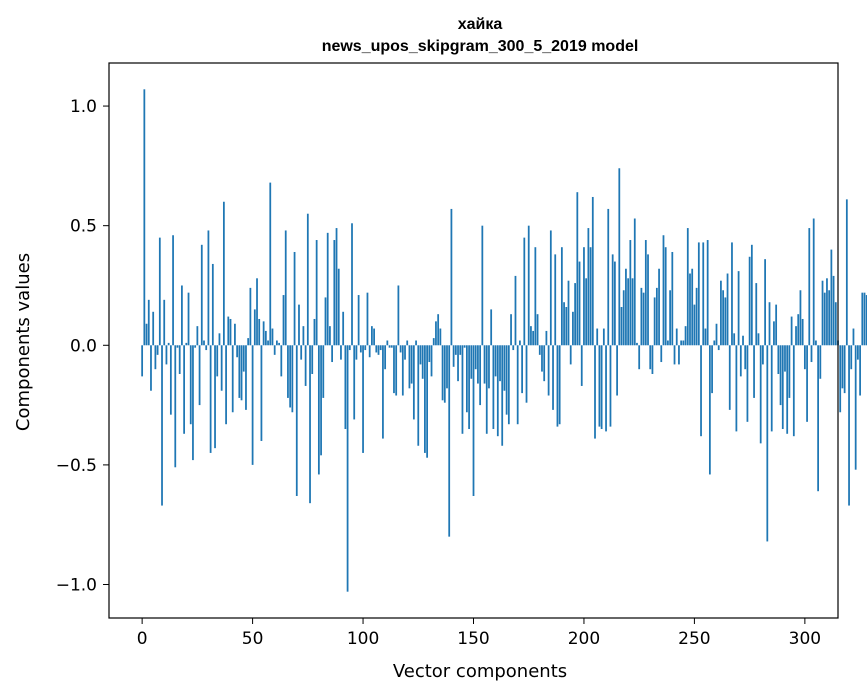 The image size is (867, 696). I want to click on y-tick-label: 0.5, so click(83, 227).